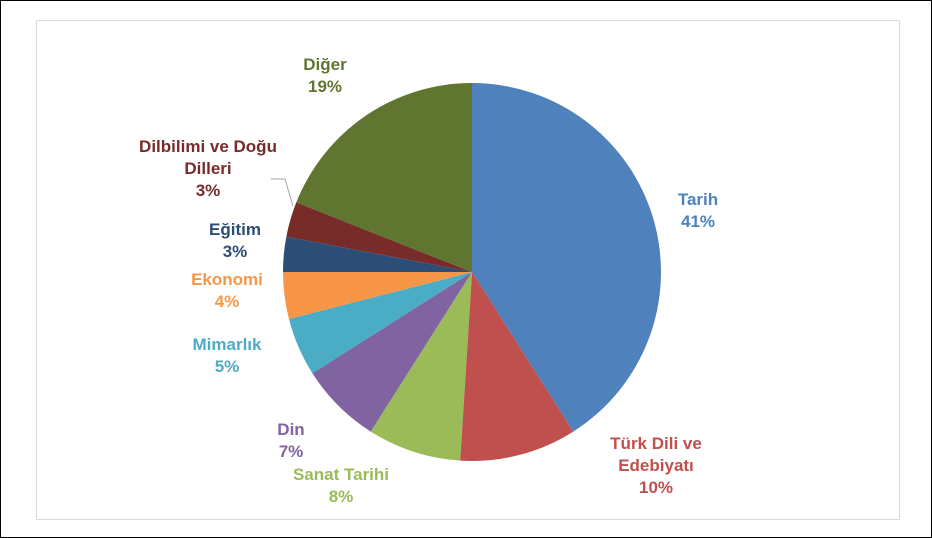 The width and height of the screenshot is (932, 538). I want to click on category-label: Eğitim, so click(235, 229).